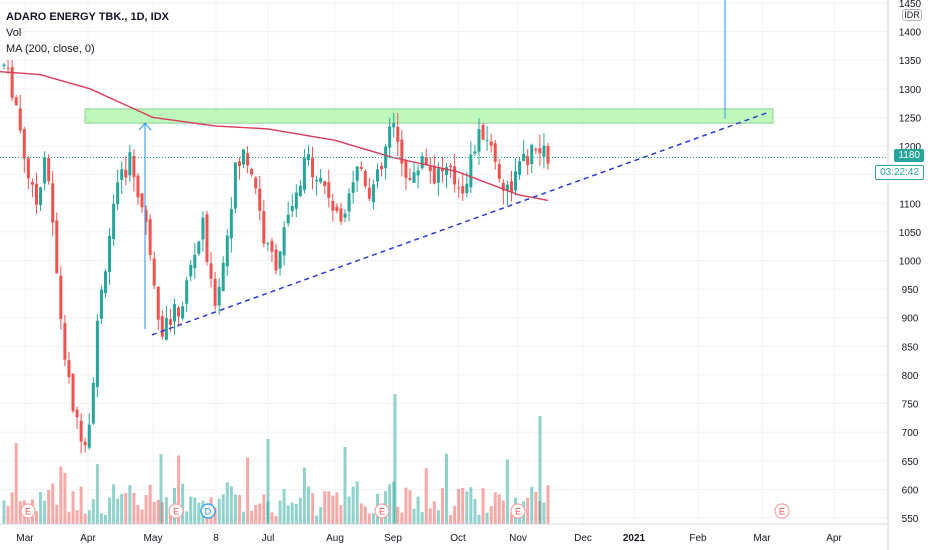 The height and width of the screenshot is (550, 932). What do you see at coordinates (909, 155) in the screenshot?
I see `last-price-badge: 1180` at bounding box center [909, 155].